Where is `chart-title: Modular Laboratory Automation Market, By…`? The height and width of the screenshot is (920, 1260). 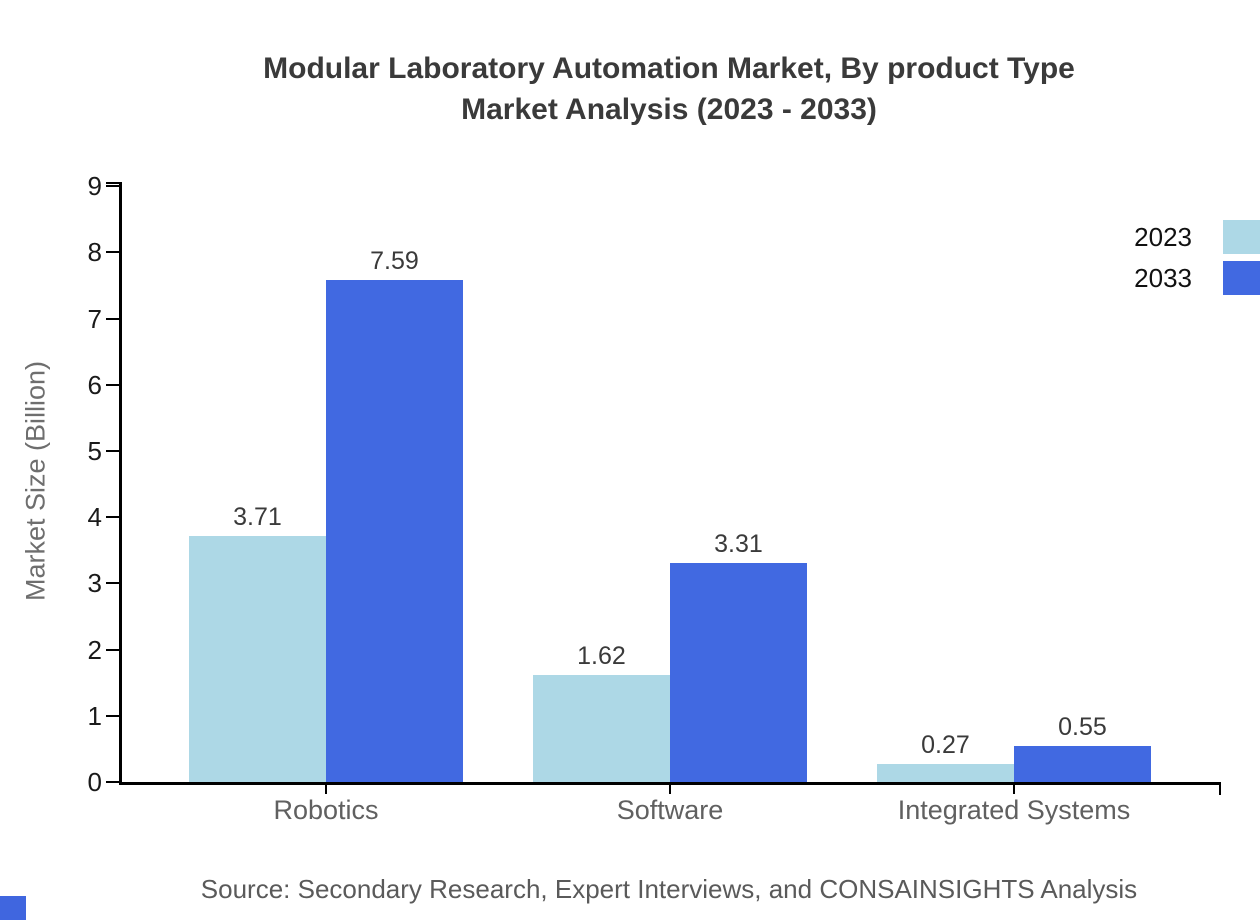
chart-title: Modular Laboratory Automation Market, By… is located at coordinates (669, 68).